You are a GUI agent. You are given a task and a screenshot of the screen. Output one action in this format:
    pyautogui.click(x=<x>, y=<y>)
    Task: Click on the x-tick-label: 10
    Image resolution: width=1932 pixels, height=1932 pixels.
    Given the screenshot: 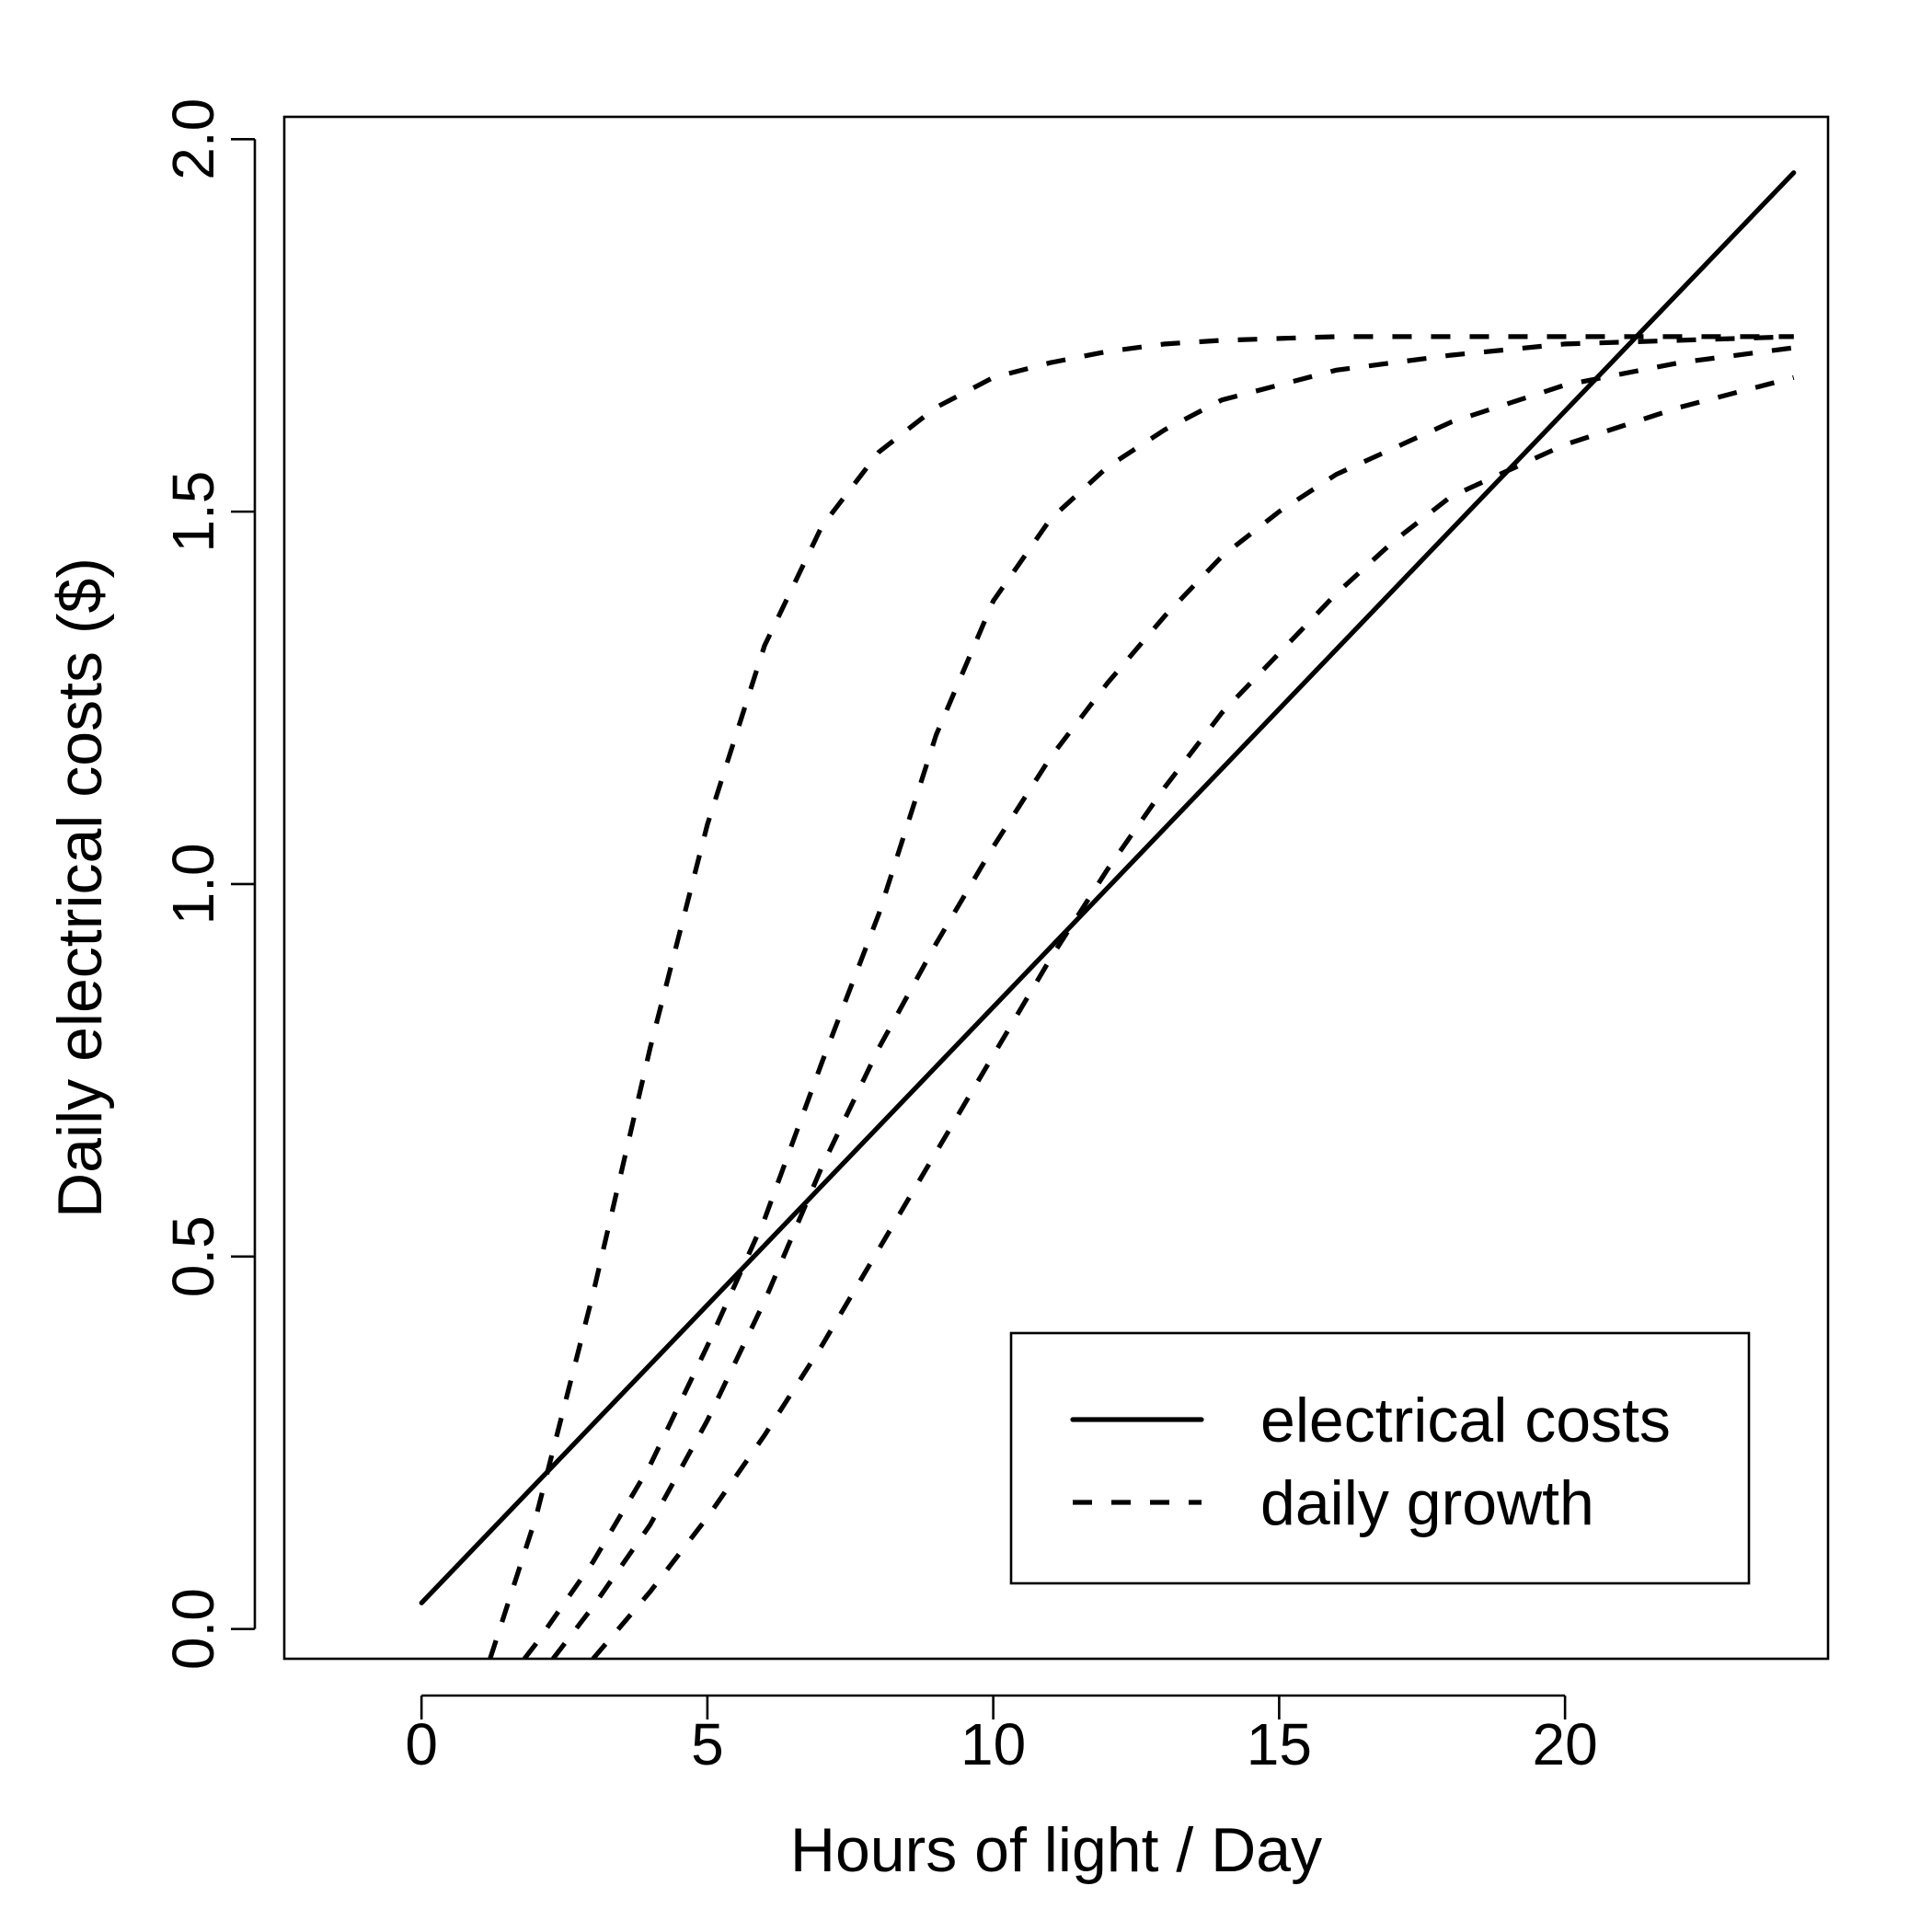 What is the action you would take?
    pyautogui.click(x=993, y=1744)
    